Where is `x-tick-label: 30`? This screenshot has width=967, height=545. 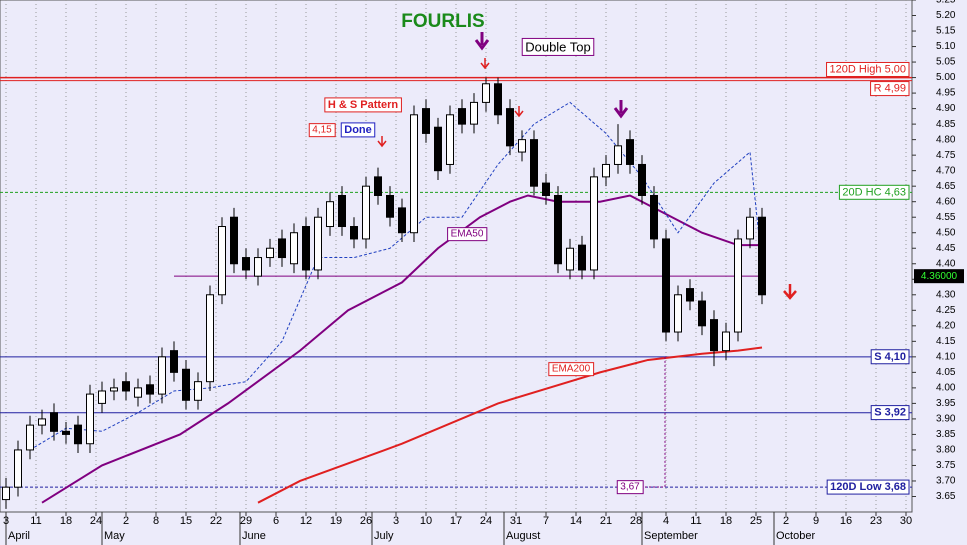 x-tick-label: 30 is located at coordinates (906, 521).